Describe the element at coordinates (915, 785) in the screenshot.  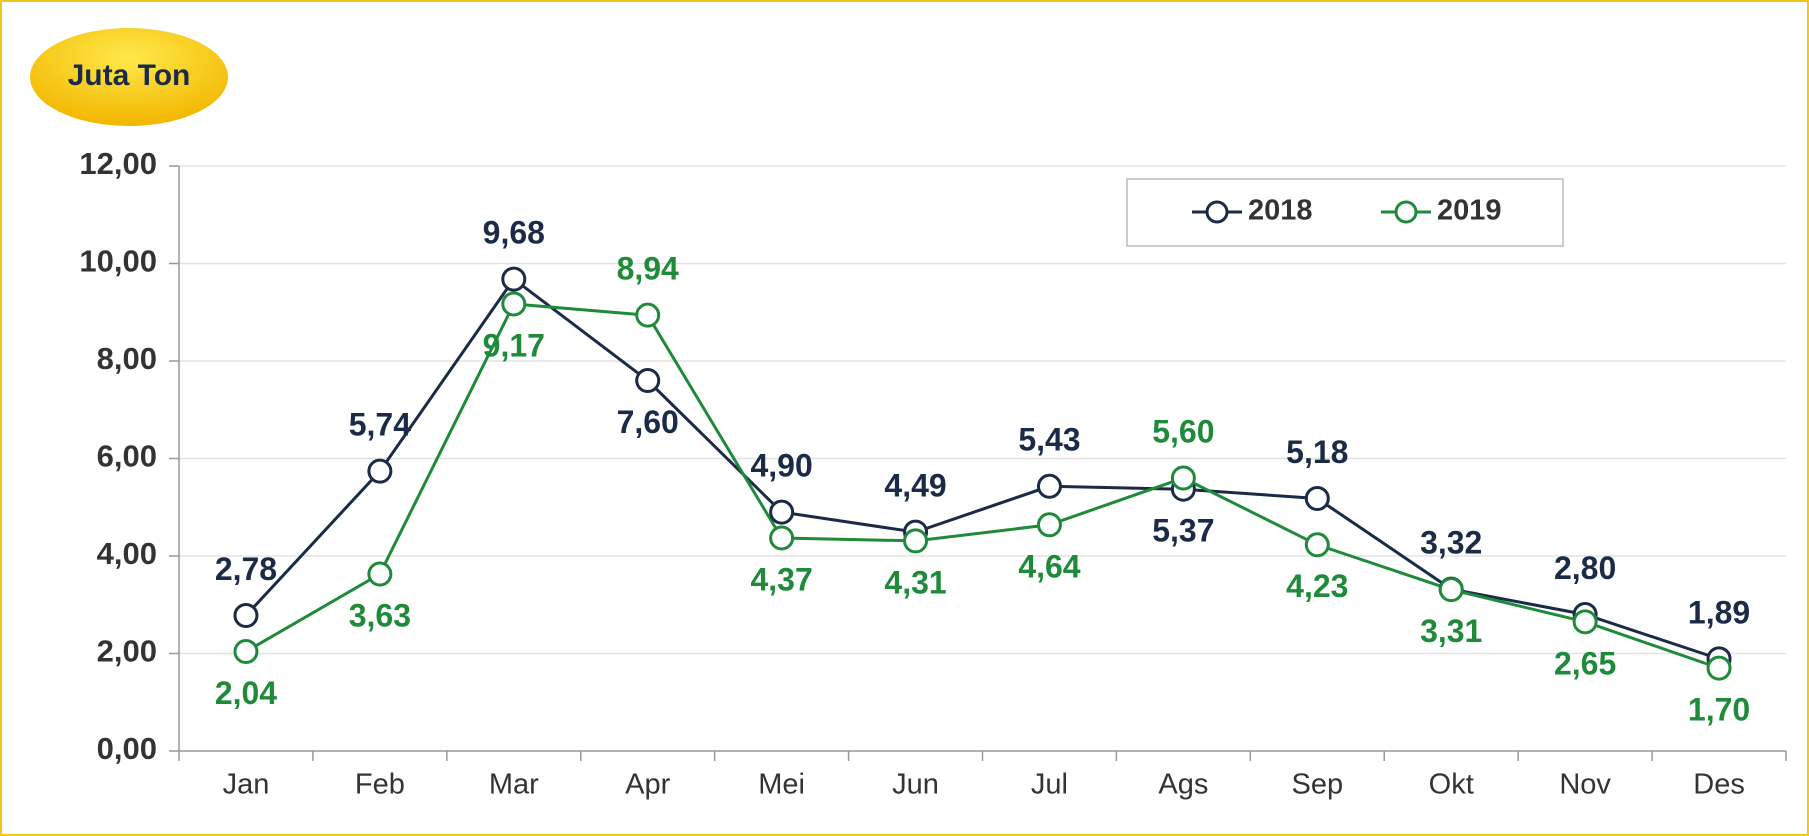
I see `x-tick-label: Jun` at that location.